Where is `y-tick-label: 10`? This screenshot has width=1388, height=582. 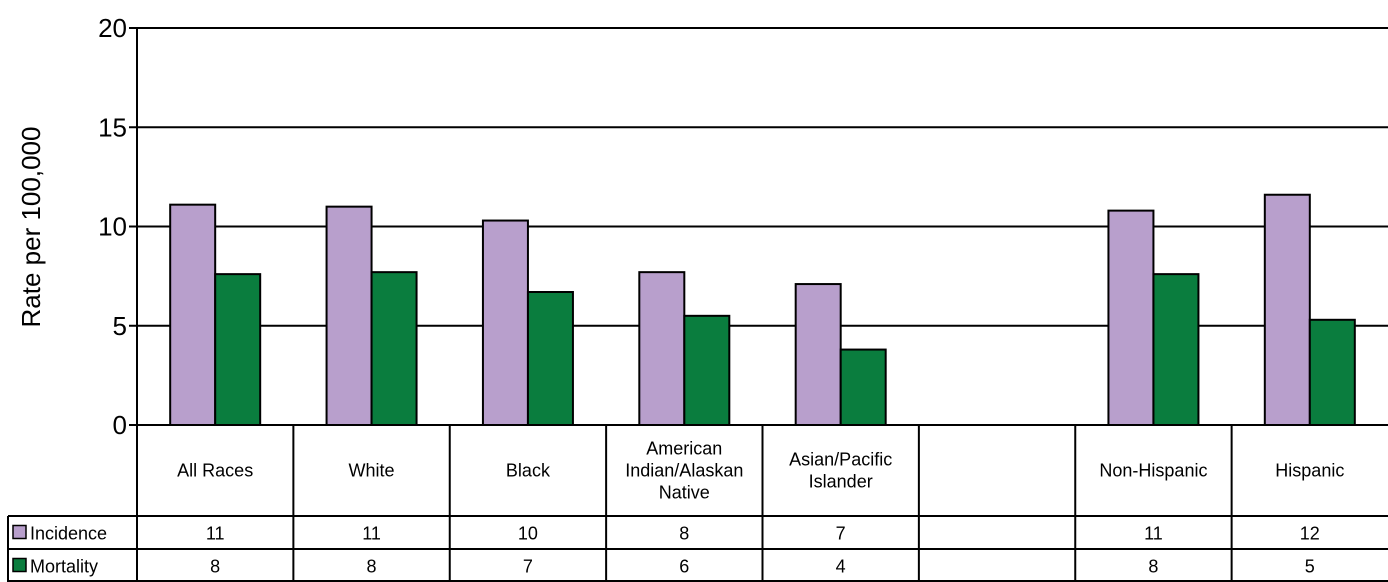
y-tick-label: 10 is located at coordinates (112, 227).